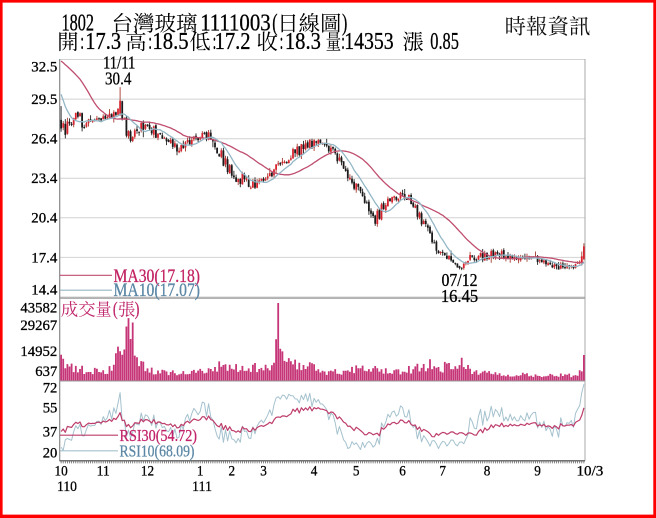 The image size is (656, 518). What do you see at coordinates (118, 79) in the screenshot?
I see `svg-text: 30.4` at bounding box center [118, 79].